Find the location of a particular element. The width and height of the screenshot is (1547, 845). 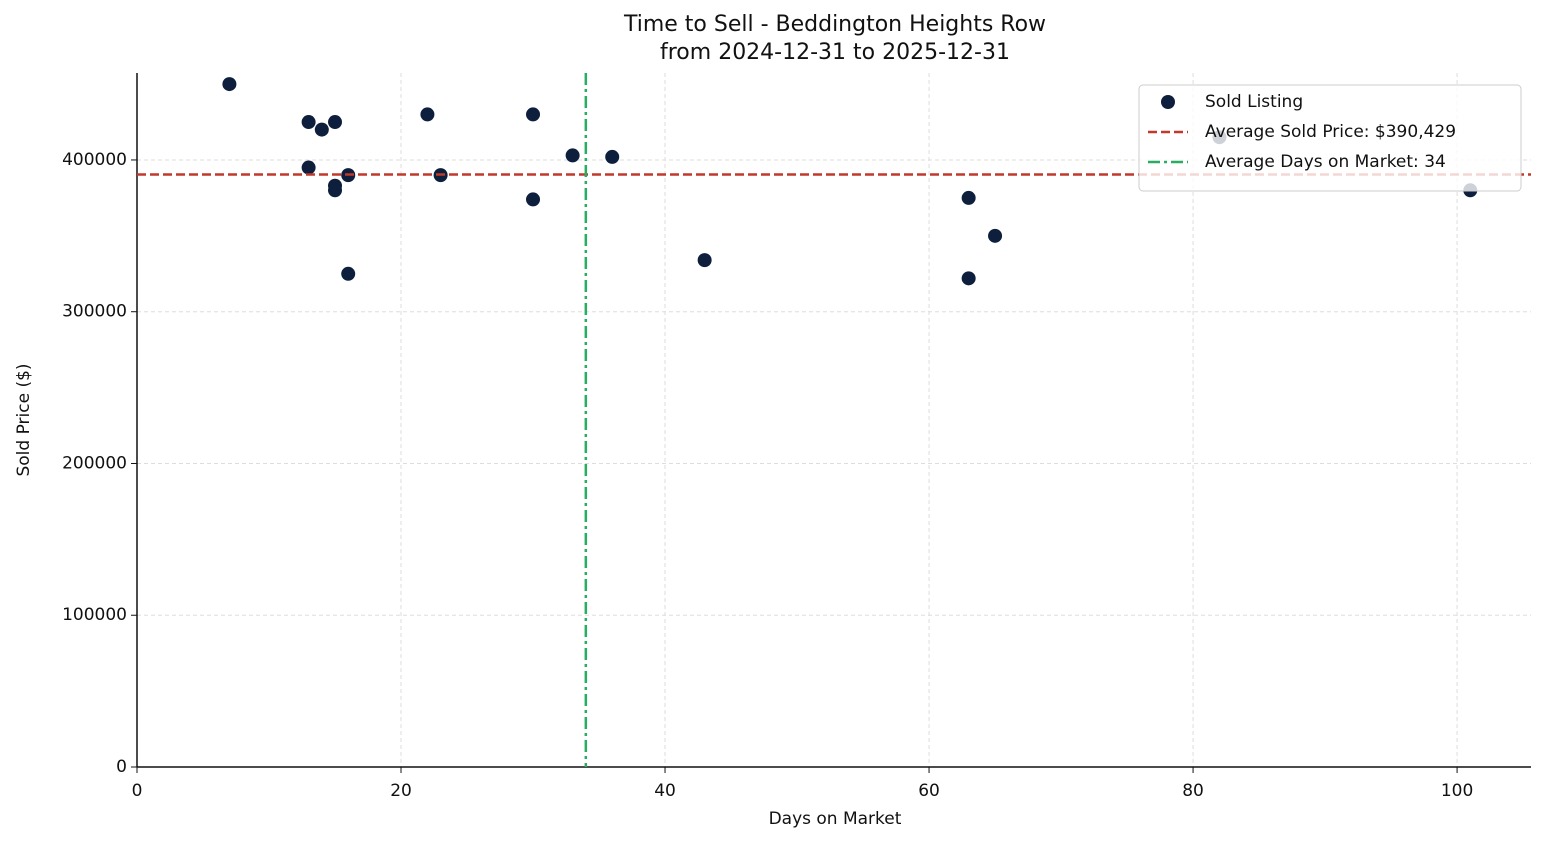

chart-subtitle: from 2024-12-31 to 2025-12-31 is located at coordinates (835, 52).